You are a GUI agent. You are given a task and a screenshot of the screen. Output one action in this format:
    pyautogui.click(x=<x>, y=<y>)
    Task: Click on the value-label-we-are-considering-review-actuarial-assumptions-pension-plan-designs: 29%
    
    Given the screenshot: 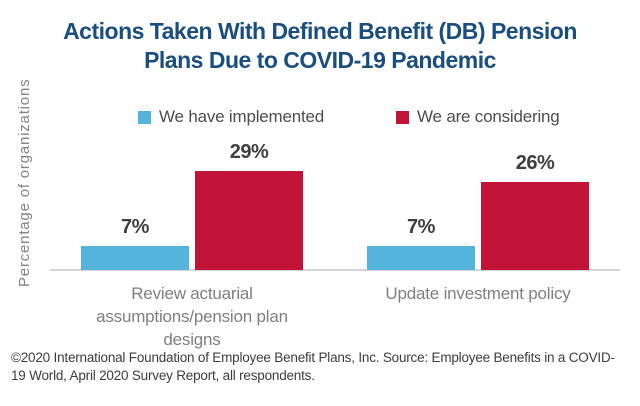 What is the action you would take?
    pyautogui.click(x=249, y=152)
    